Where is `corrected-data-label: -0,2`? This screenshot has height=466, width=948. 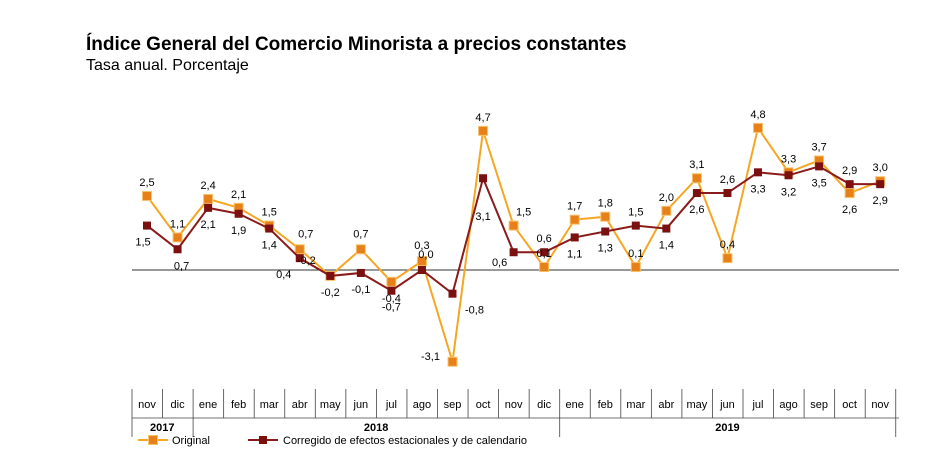
corrected-data-label: -0,2 is located at coordinates (306, 261).